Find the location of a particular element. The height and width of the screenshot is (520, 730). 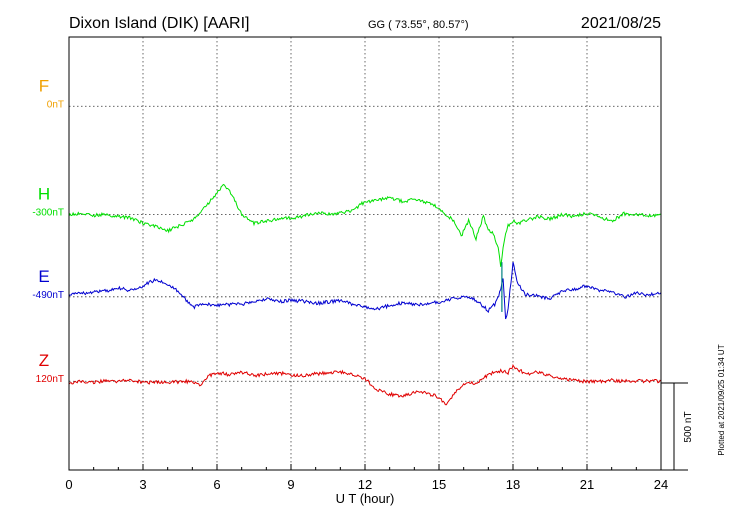

x-tick-label: 6 is located at coordinates (216, 484).